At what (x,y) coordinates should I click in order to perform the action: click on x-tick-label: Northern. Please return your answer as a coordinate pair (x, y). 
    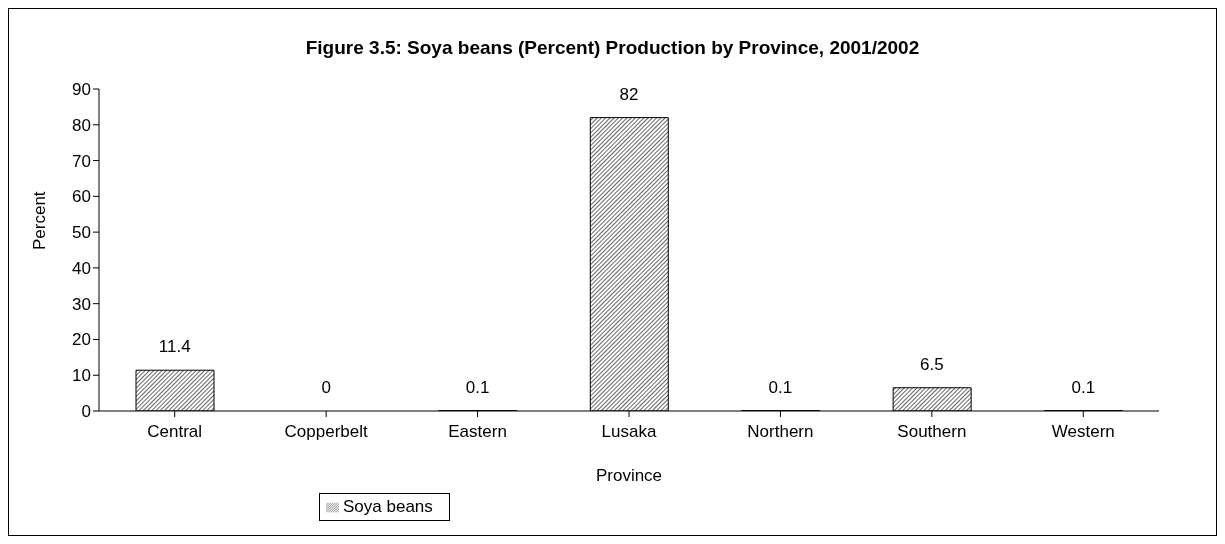
    Looking at the image, I should click on (780, 432).